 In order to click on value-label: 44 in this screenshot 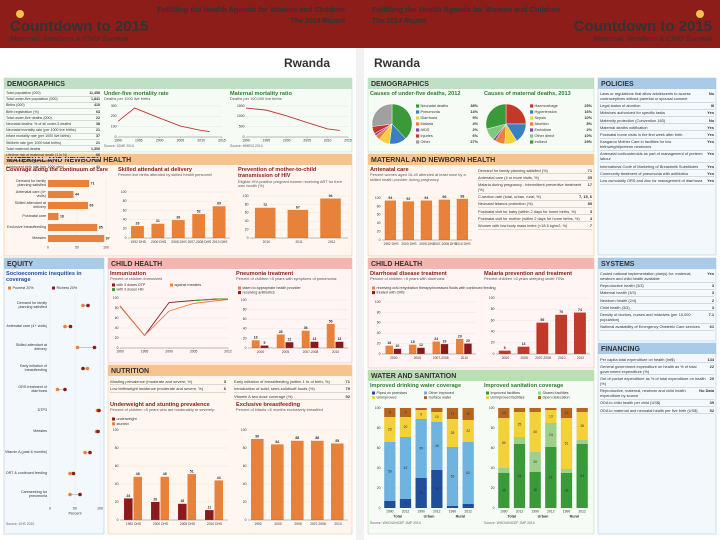, I will do `click(77, 194)`.